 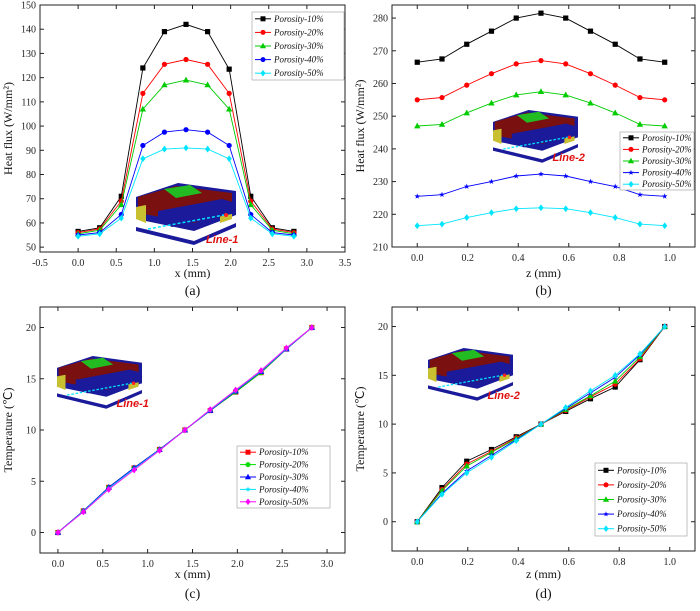 I want to click on y-tick-label: 230, so click(x=380, y=182).